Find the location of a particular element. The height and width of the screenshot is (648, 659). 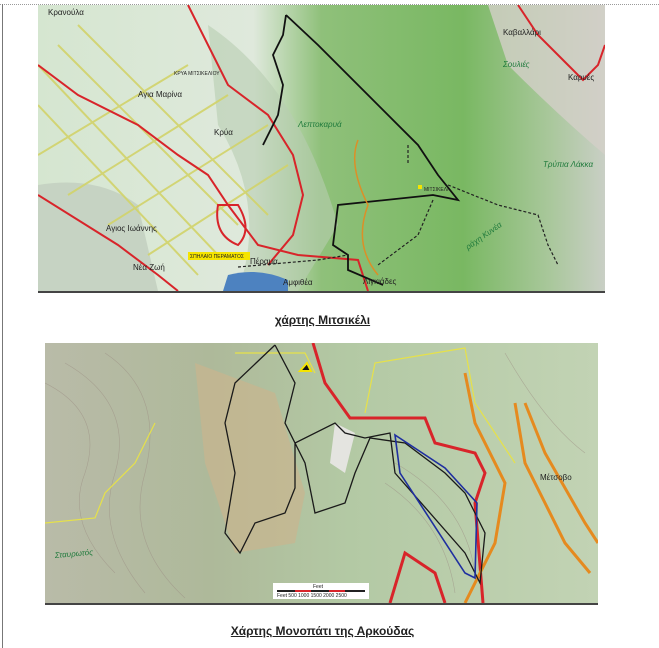

roads is located at coordinates (399, 473).